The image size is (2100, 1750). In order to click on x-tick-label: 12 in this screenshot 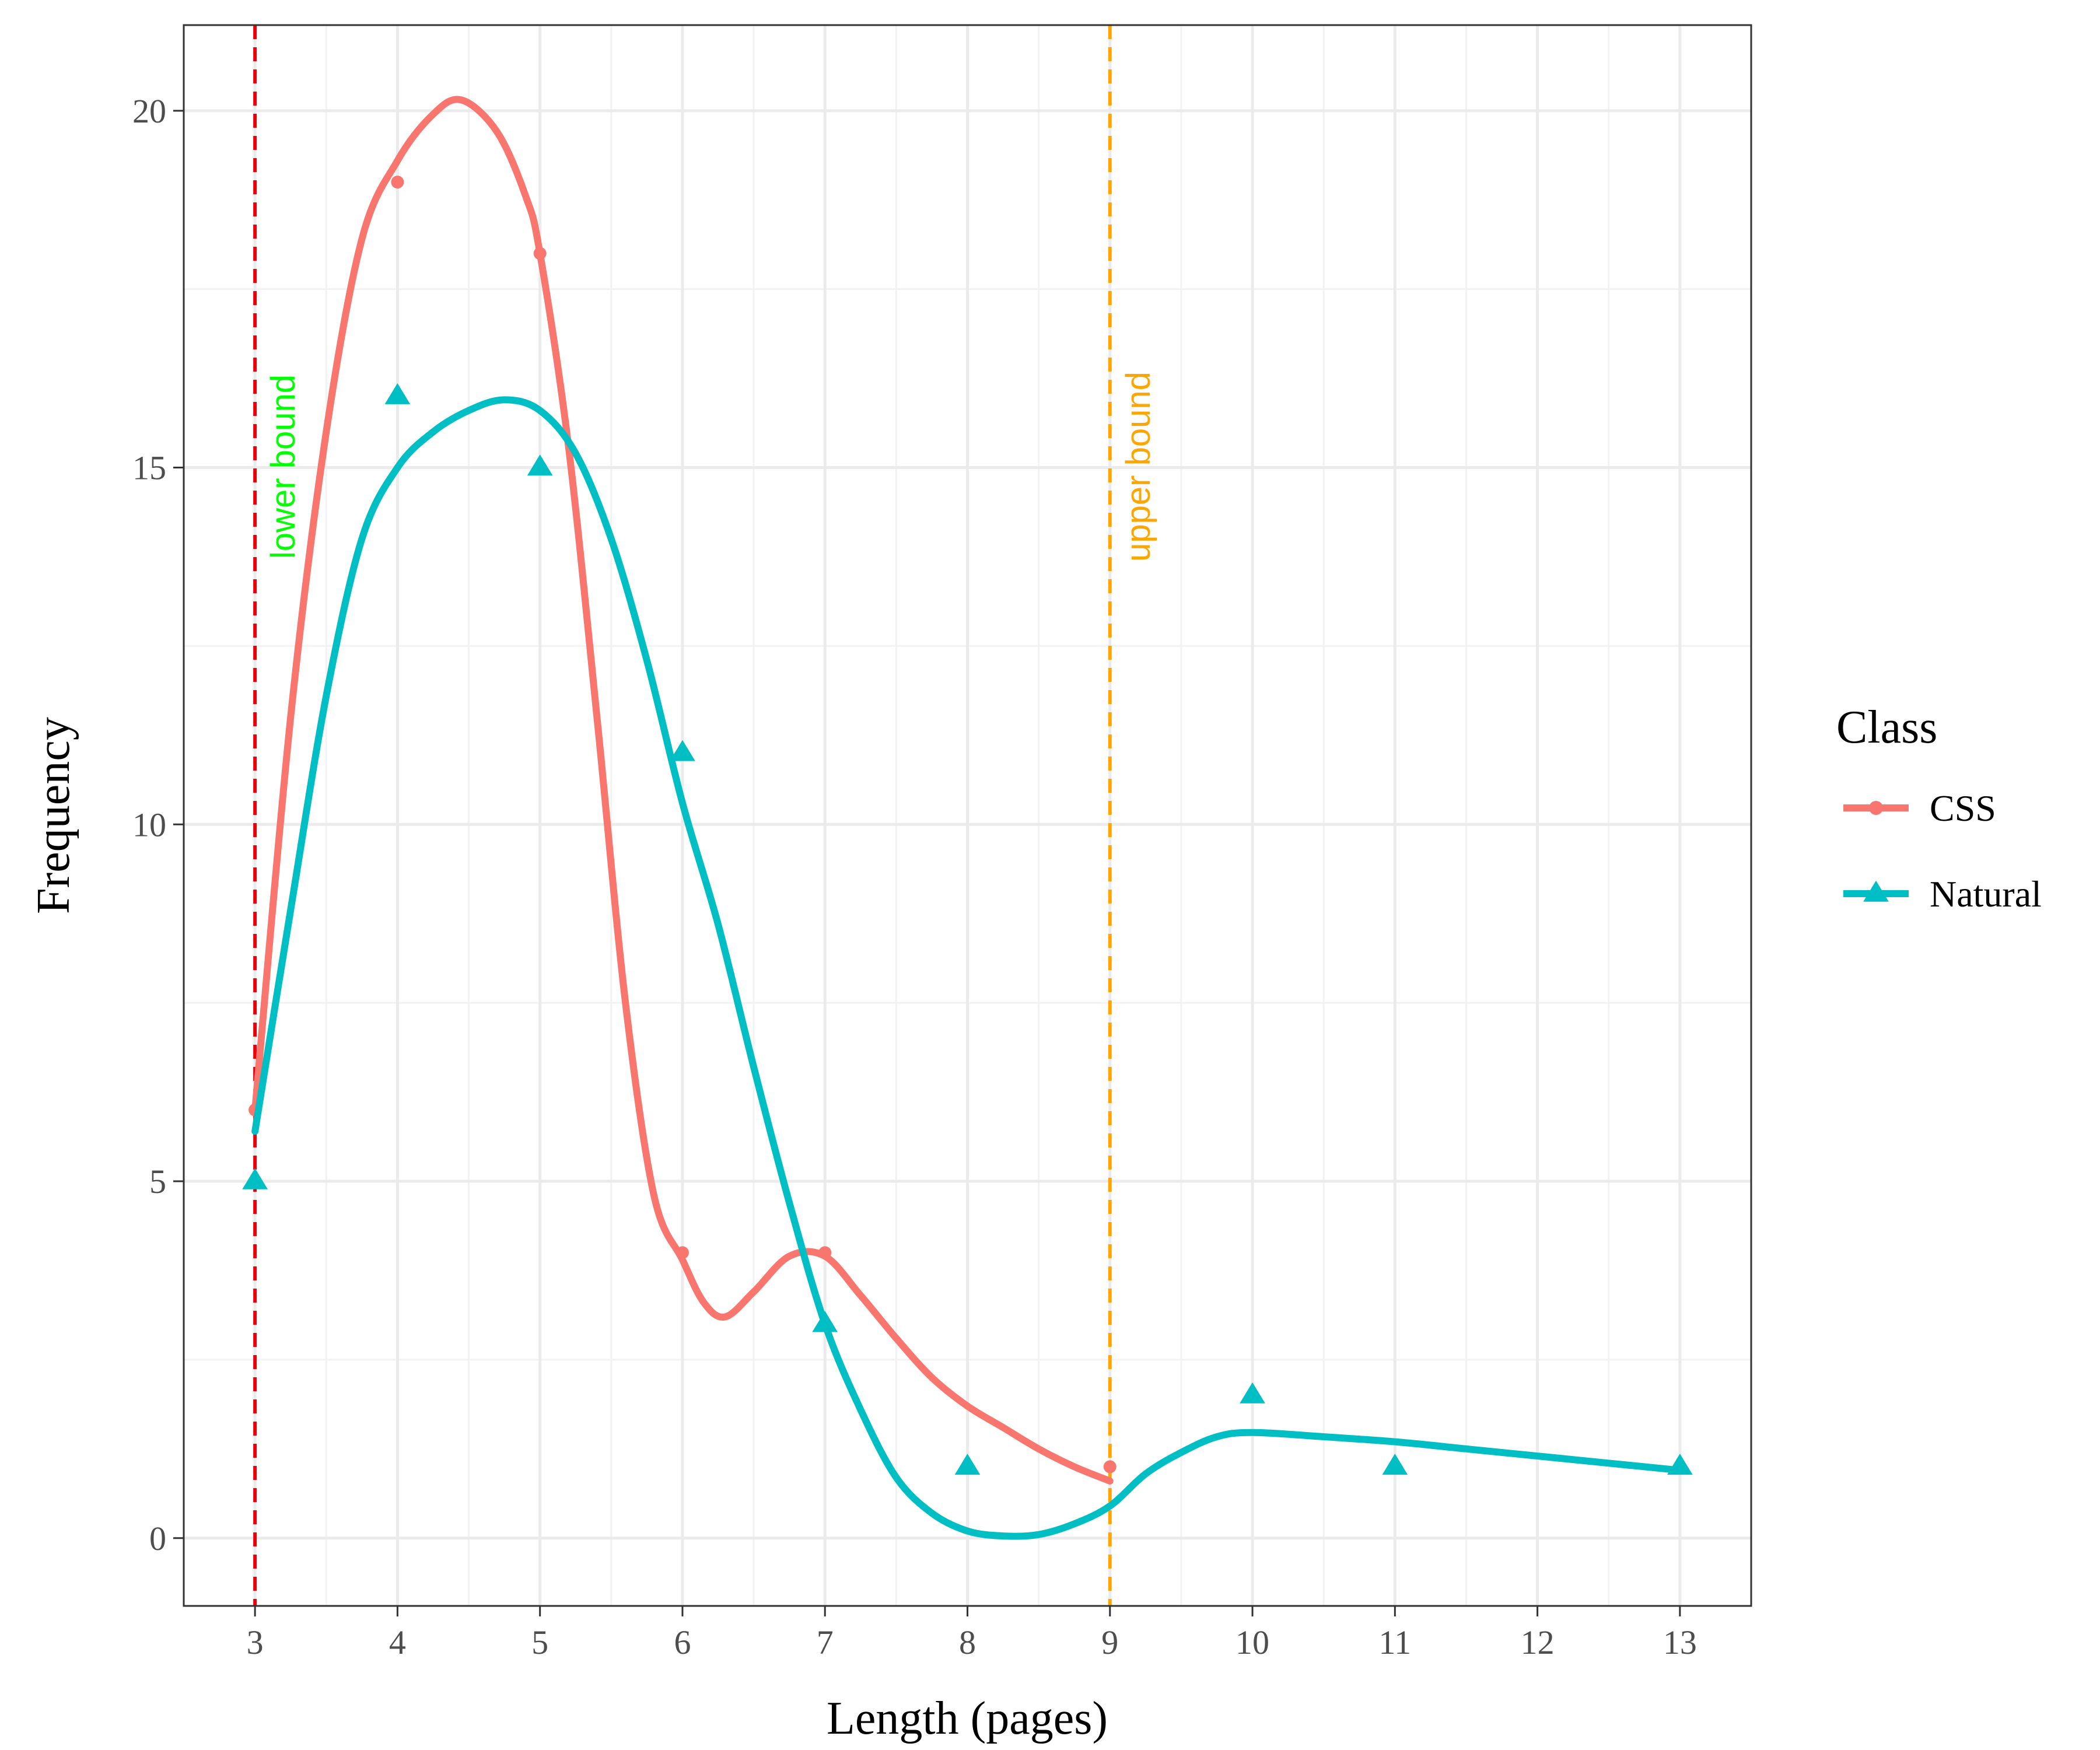, I will do `click(1538, 1642)`.